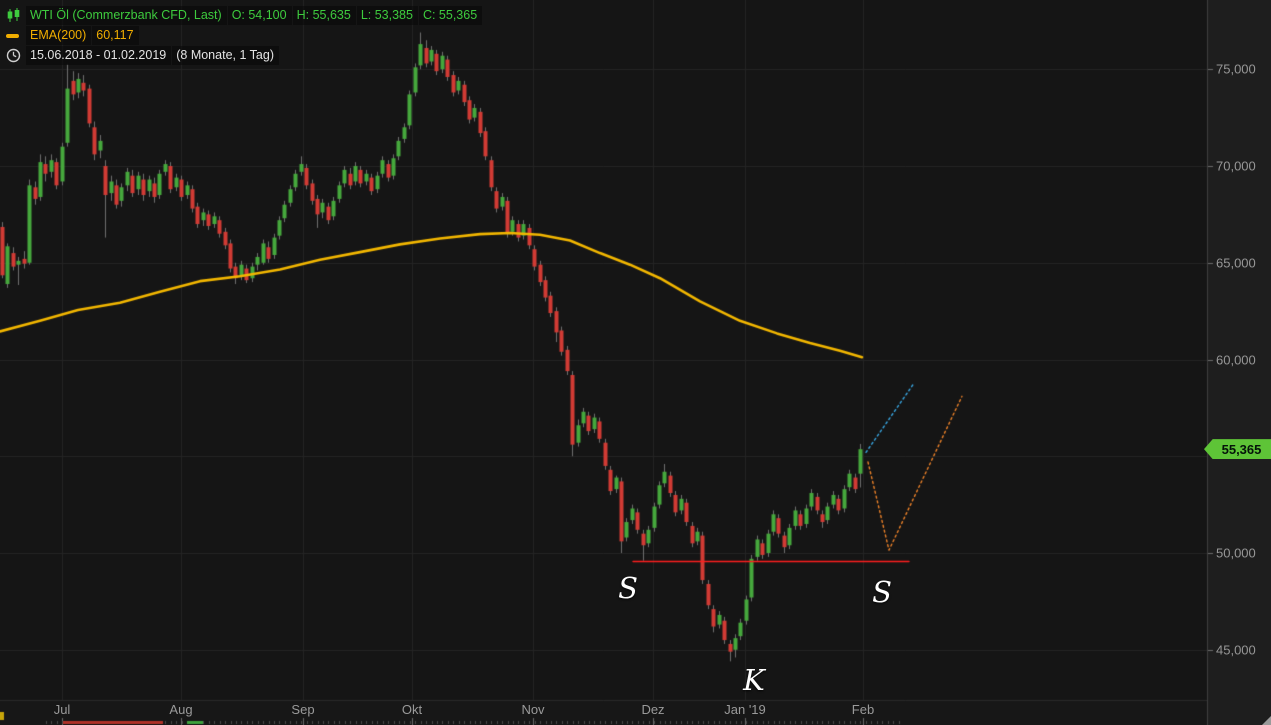  I want to click on current-price-tag: 55,365, so click(1237, 449).